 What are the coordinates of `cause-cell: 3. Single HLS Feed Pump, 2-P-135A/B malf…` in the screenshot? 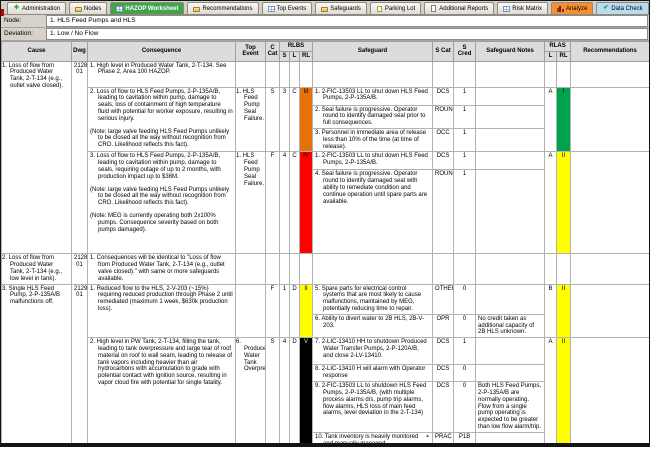 It's located at (36, 363).